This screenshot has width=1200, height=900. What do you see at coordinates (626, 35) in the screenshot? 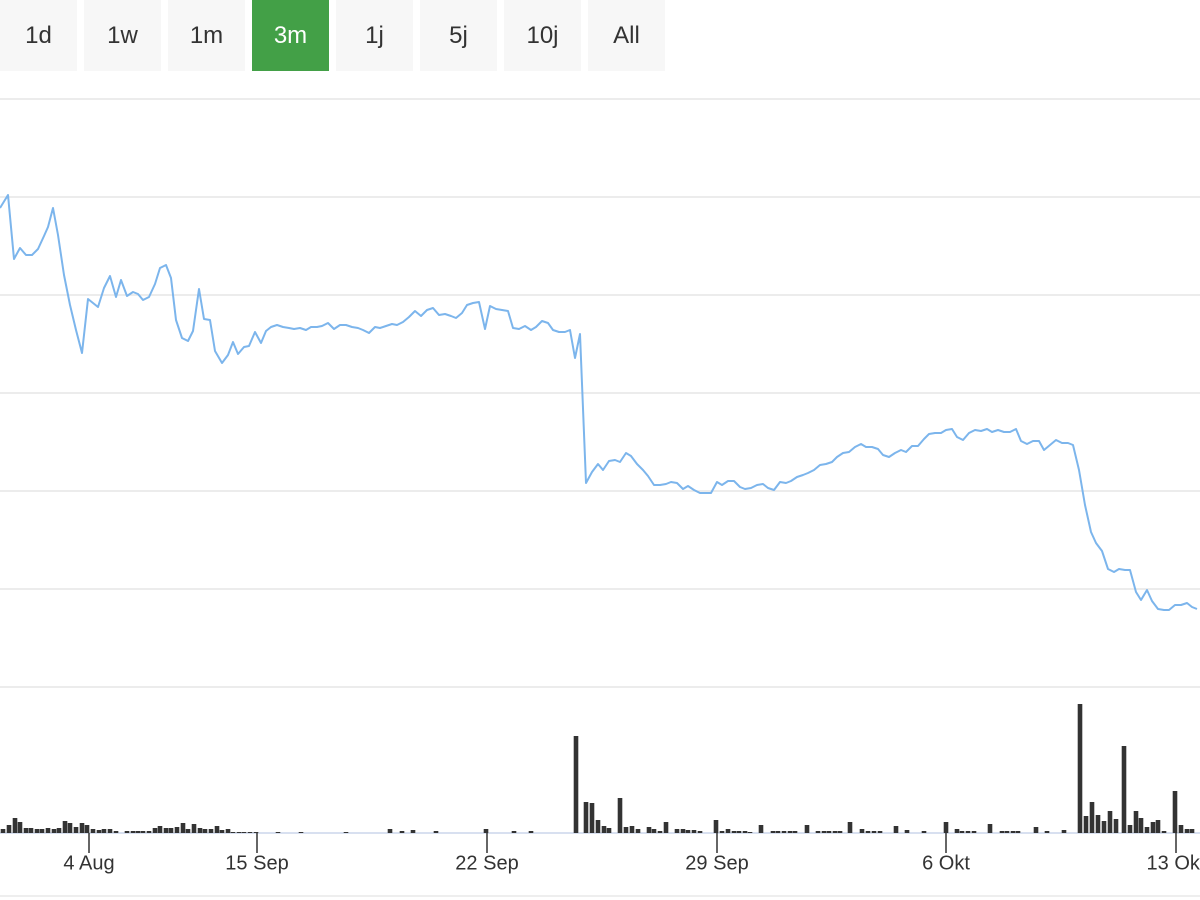
I see `range-button: All` at bounding box center [626, 35].